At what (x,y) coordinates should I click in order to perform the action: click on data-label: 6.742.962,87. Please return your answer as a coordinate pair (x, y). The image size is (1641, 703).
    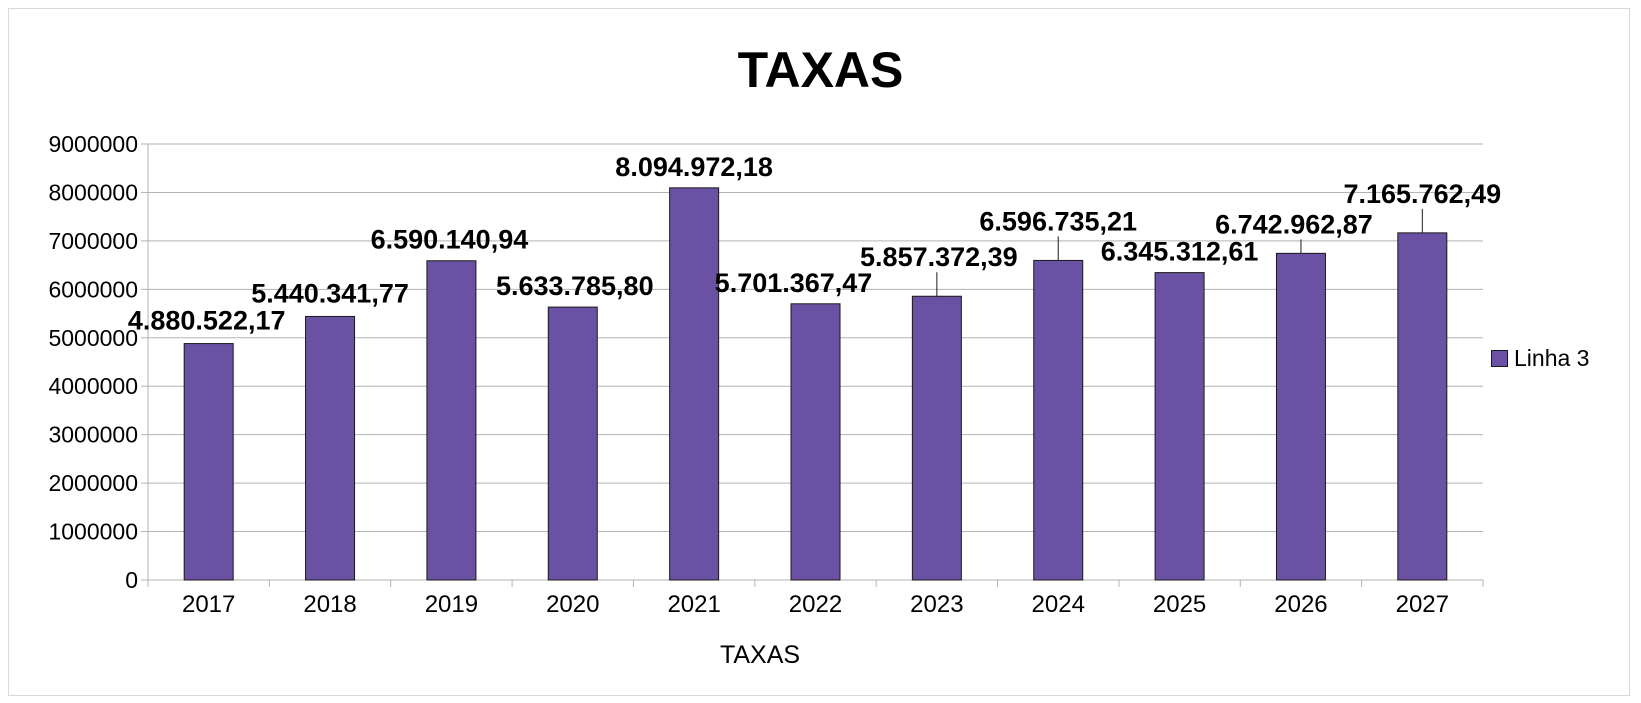
    Looking at the image, I should click on (1294, 224).